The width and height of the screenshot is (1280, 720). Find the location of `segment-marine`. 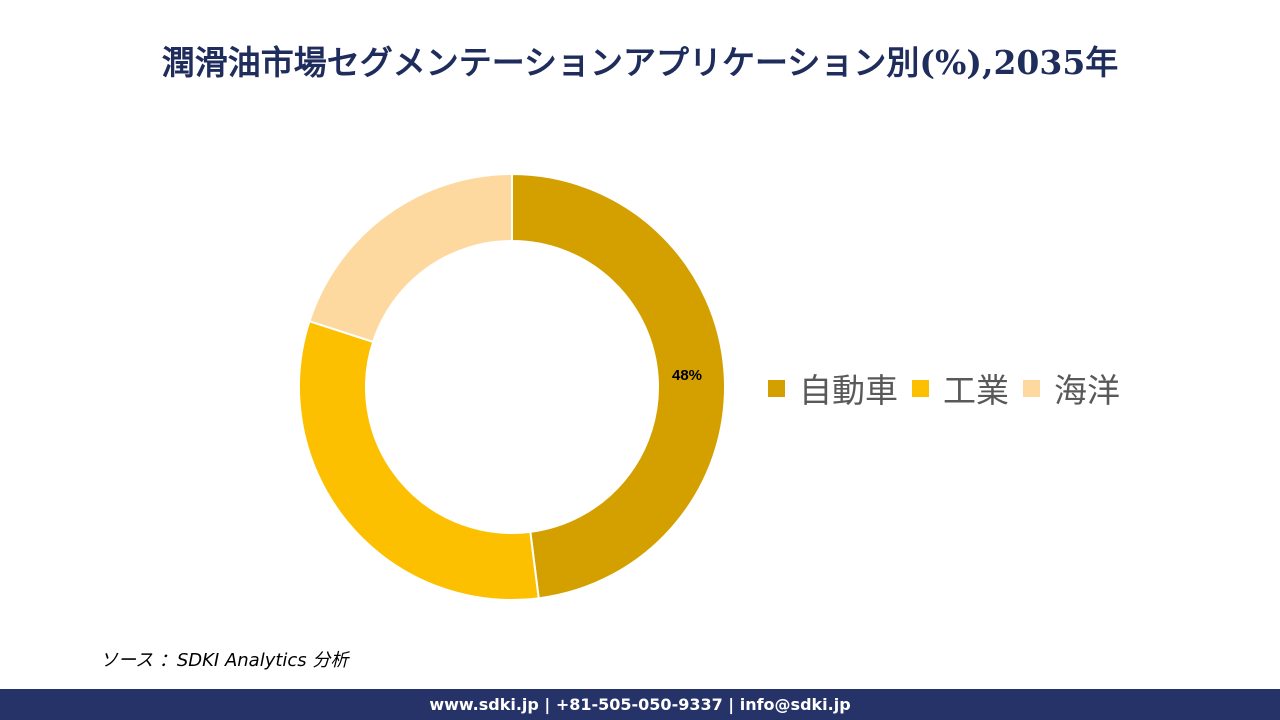

segment-marine is located at coordinates (410, 258).